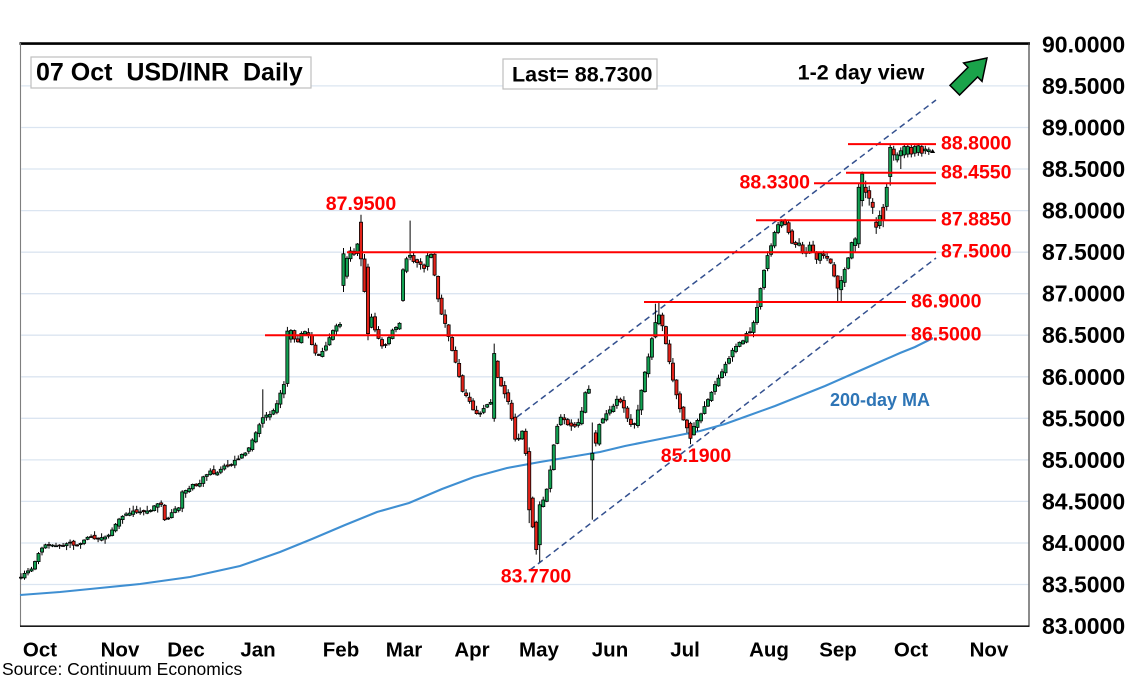 This screenshot has height=685, width=1134. I want to click on svg-text: 85.5000, so click(1083, 418).